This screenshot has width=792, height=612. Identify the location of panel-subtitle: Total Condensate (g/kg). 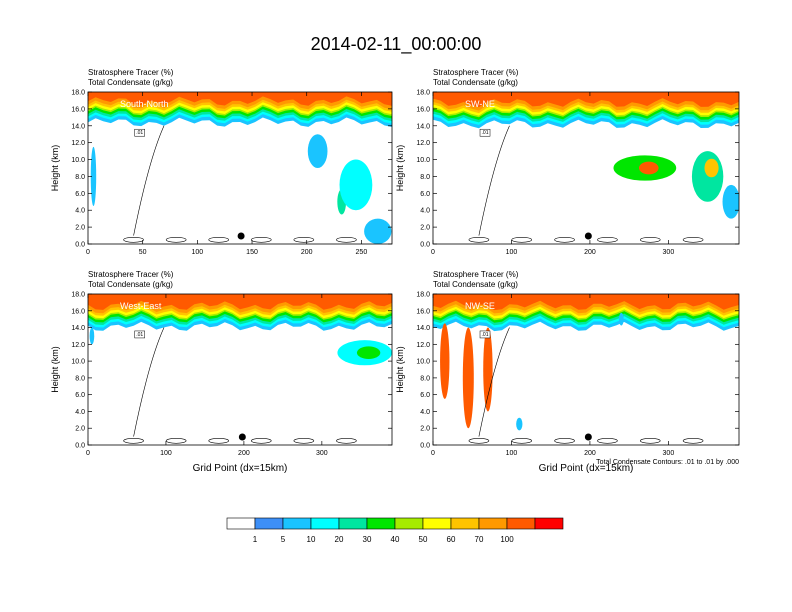
(475, 82).